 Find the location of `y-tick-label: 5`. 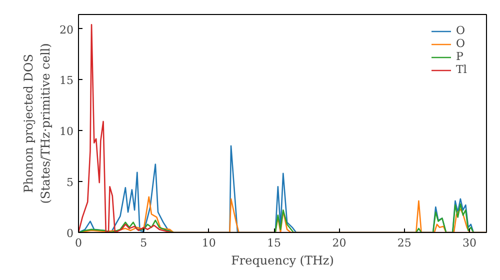

y-tick-label: 5 is located at coordinates (70, 183).